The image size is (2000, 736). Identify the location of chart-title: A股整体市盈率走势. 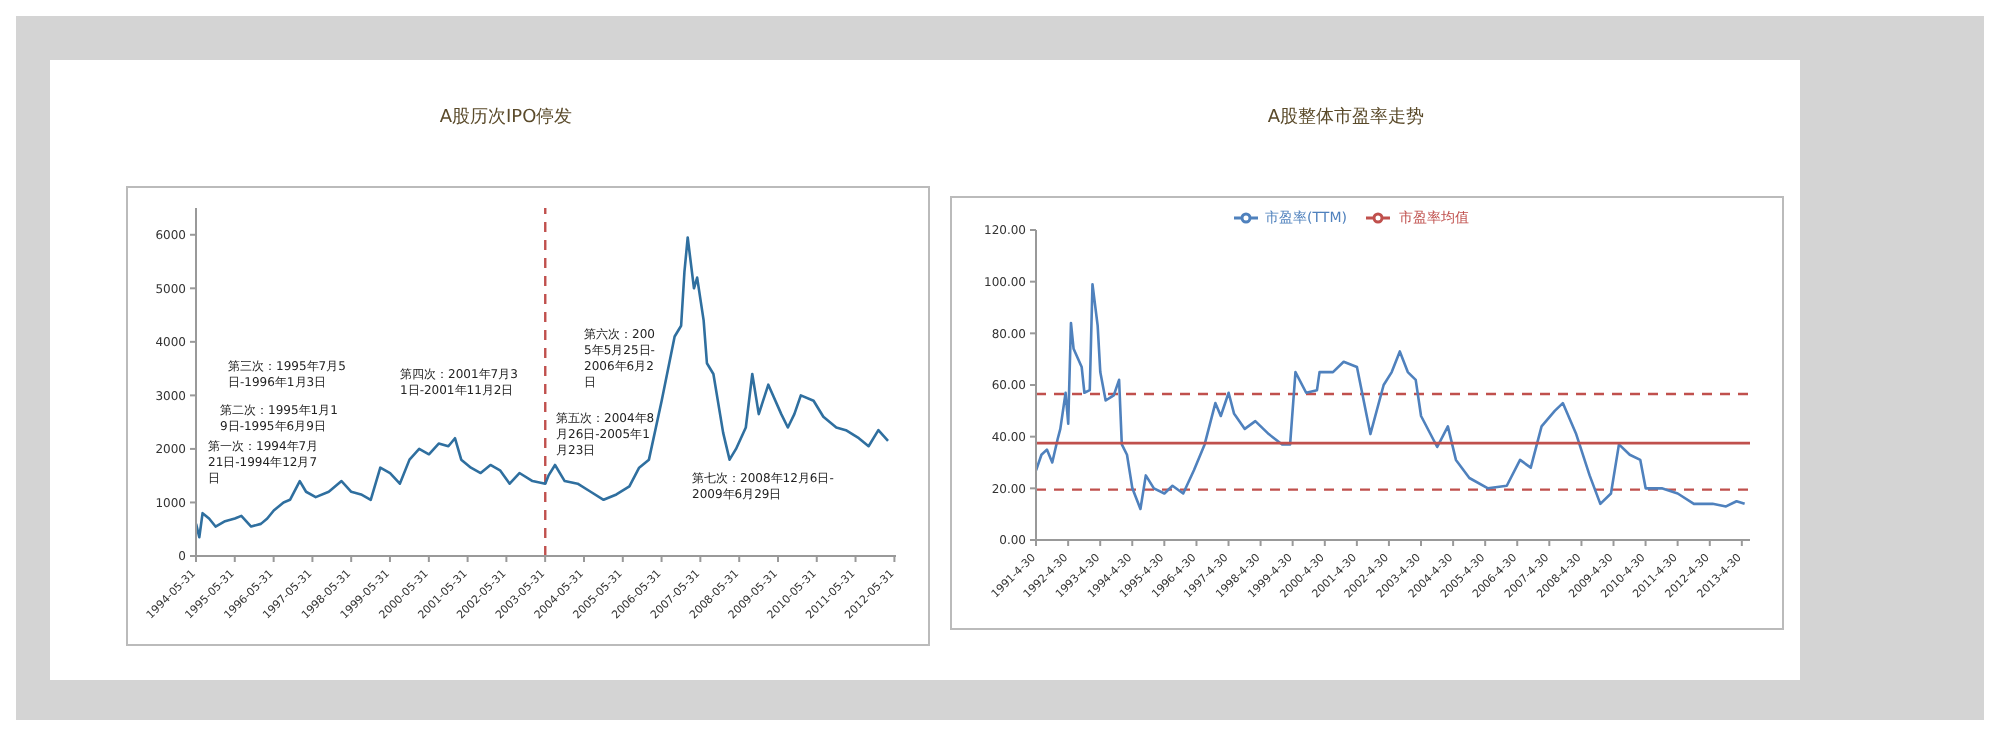
(1346, 117).